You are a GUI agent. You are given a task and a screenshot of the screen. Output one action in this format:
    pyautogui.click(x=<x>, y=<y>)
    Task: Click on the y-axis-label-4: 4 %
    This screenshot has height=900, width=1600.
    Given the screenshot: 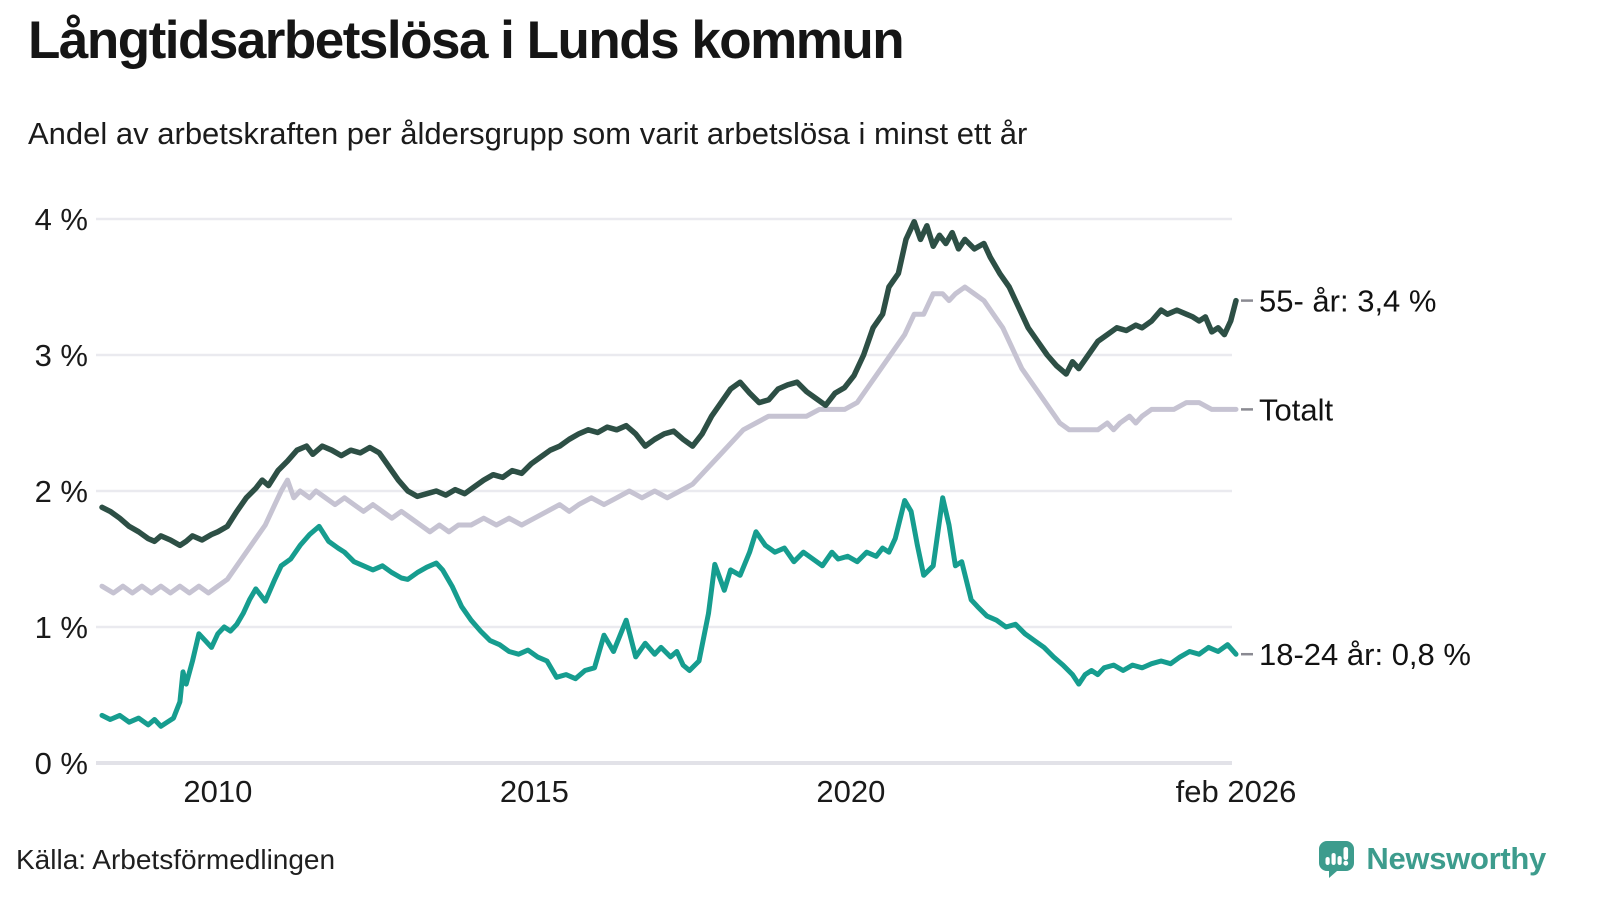 What is the action you would take?
    pyautogui.click(x=61, y=219)
    